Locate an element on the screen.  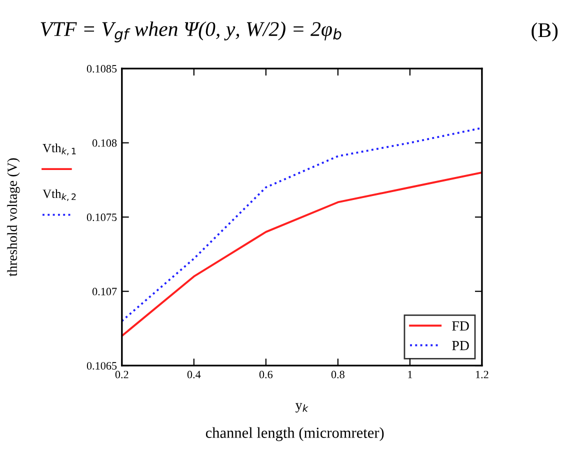
x-tick-label: 0.6 is located at coordinates (266, 374).